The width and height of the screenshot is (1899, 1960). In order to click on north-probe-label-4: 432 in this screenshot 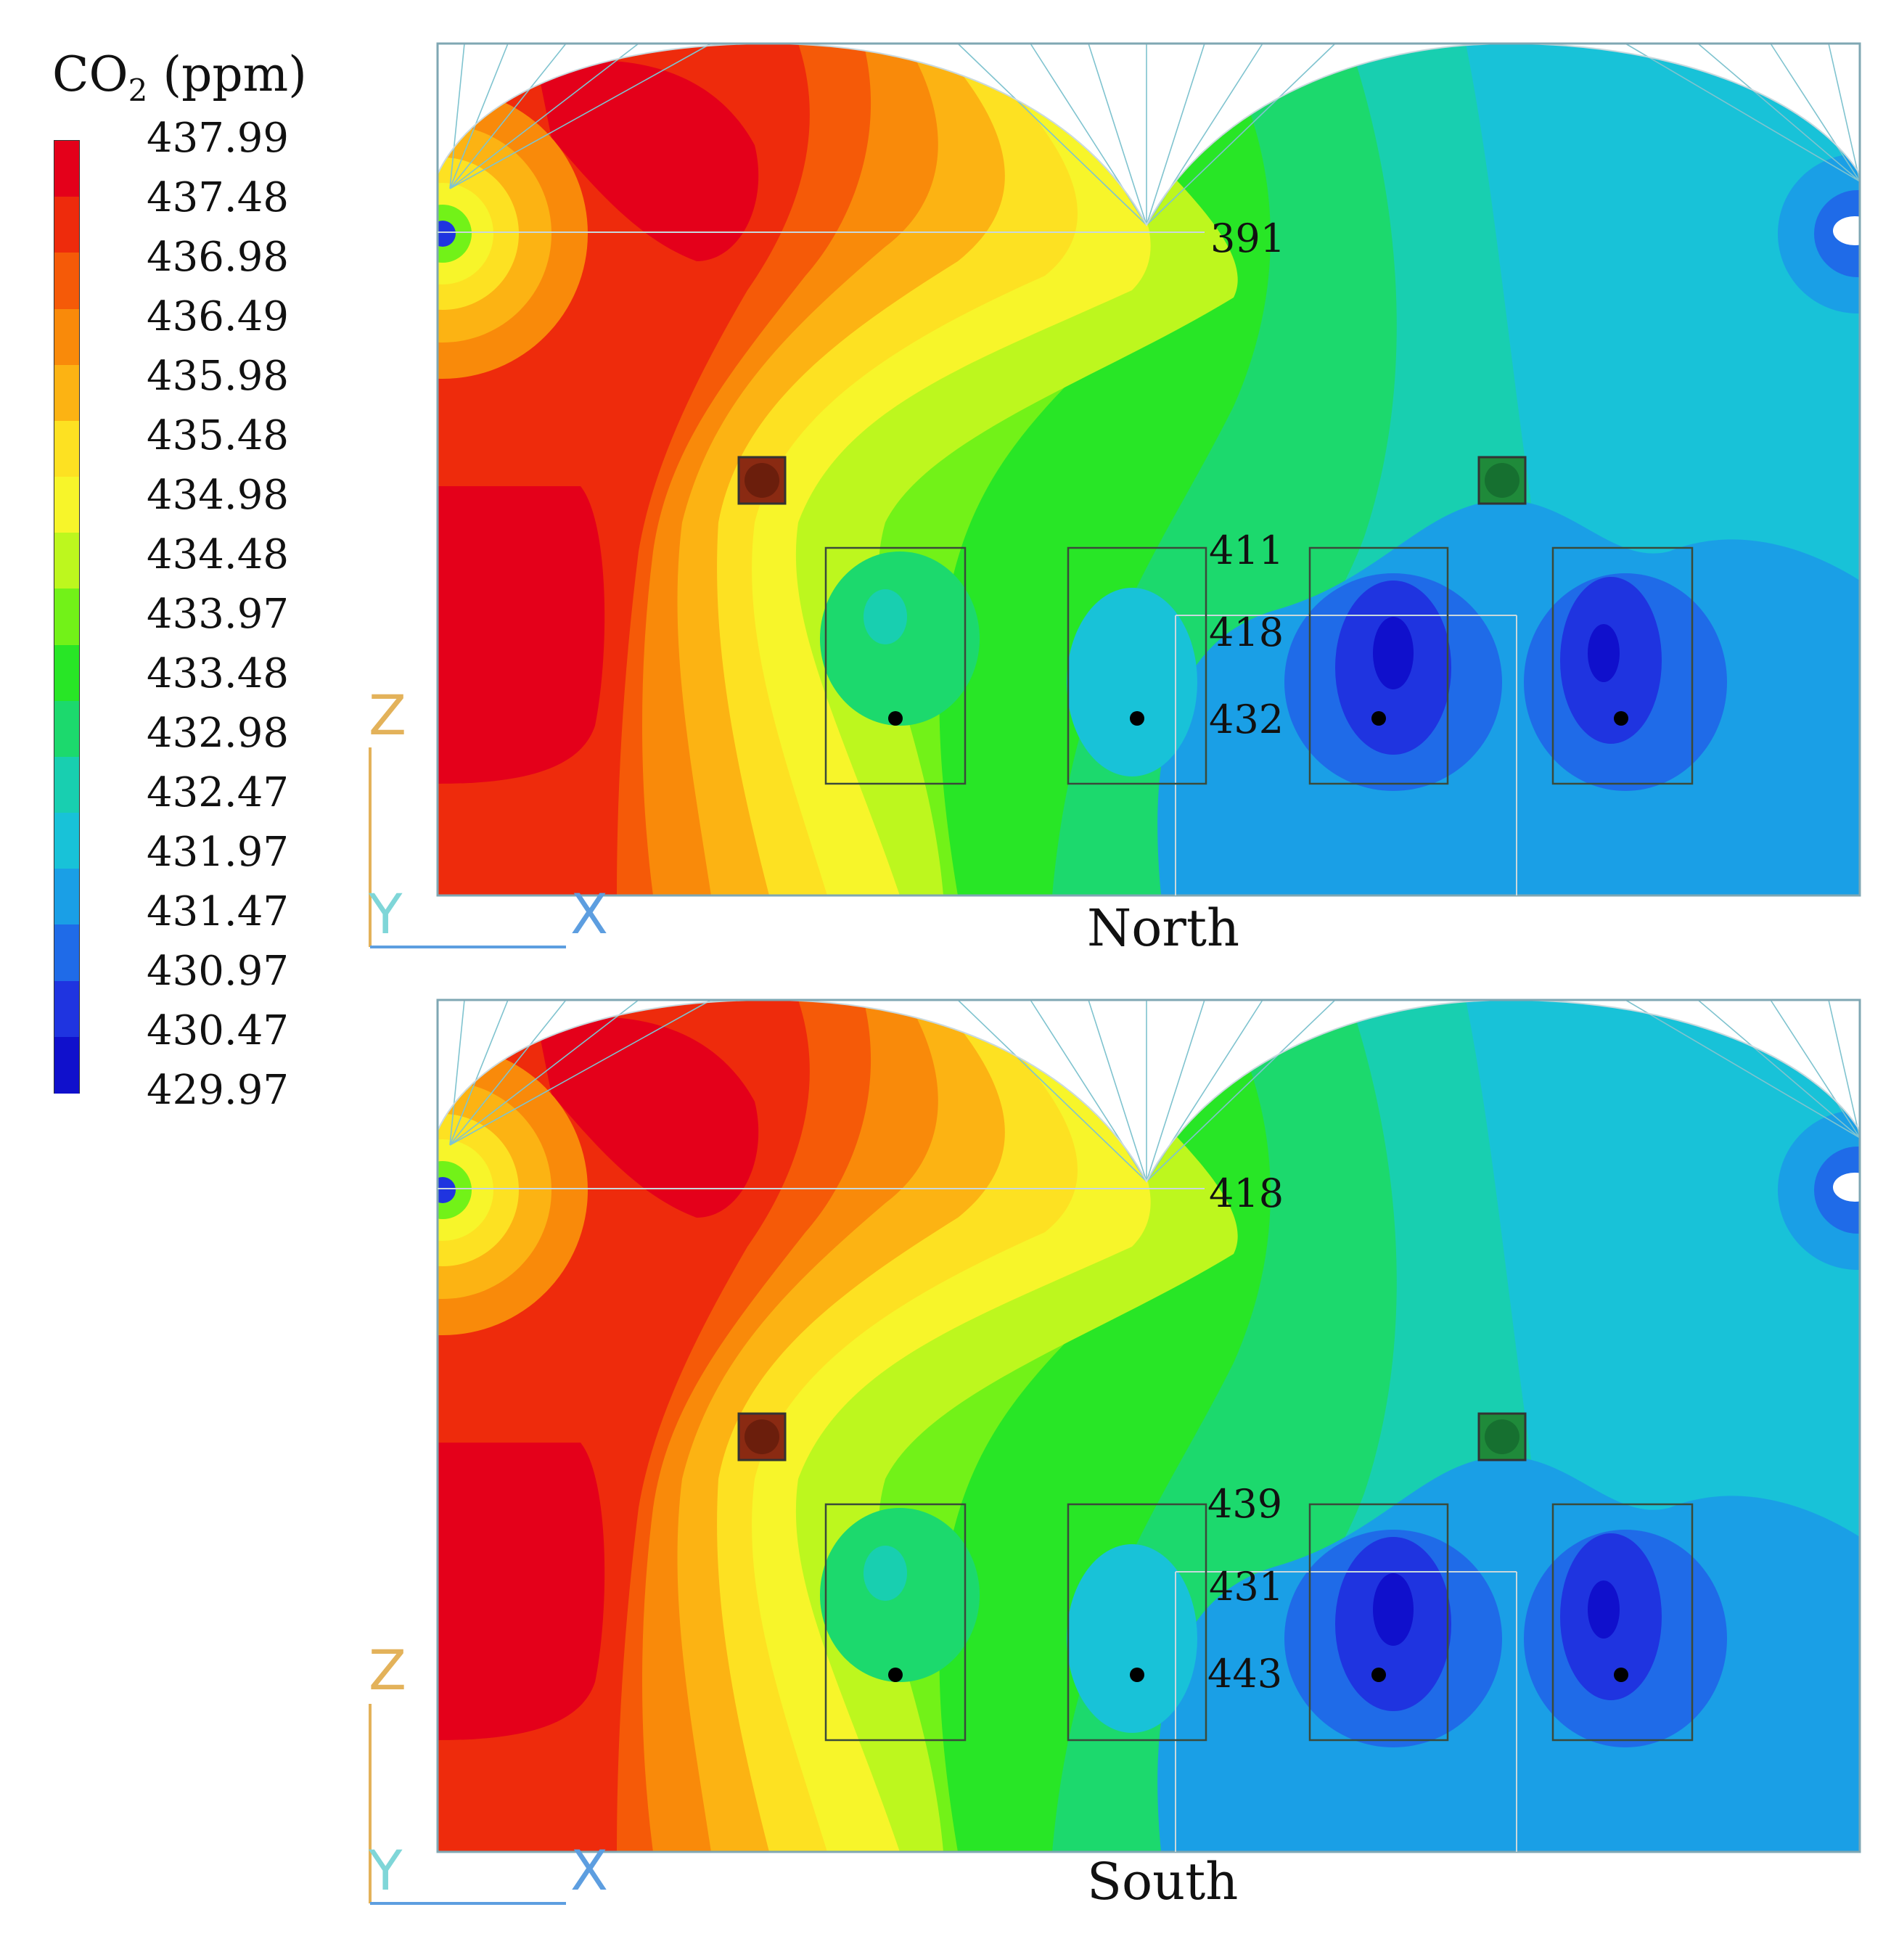, I will do `click(1246, 719)`.